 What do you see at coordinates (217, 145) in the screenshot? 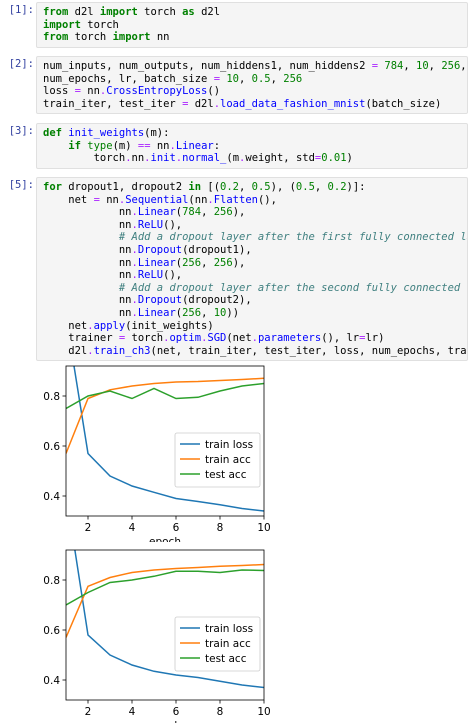
I see `code-token: :` at bounding box center [217, 145].